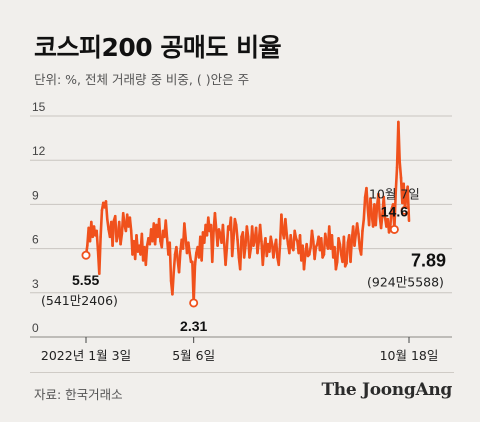 Image resolution: width=480 pixels, height=422 pixels. I want to click on annotation-value: 14.6, so click(394, 211).